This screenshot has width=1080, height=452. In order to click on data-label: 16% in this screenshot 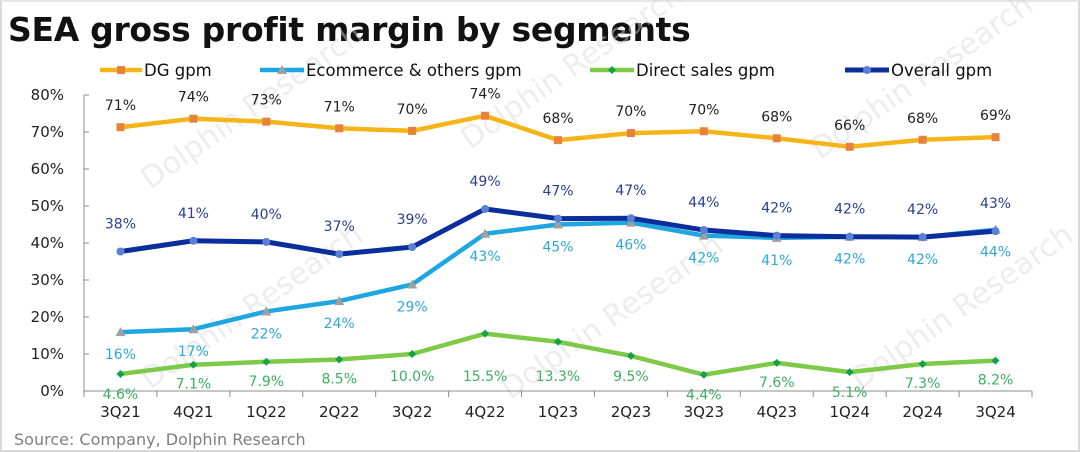, I will do `click(120, 355)`.